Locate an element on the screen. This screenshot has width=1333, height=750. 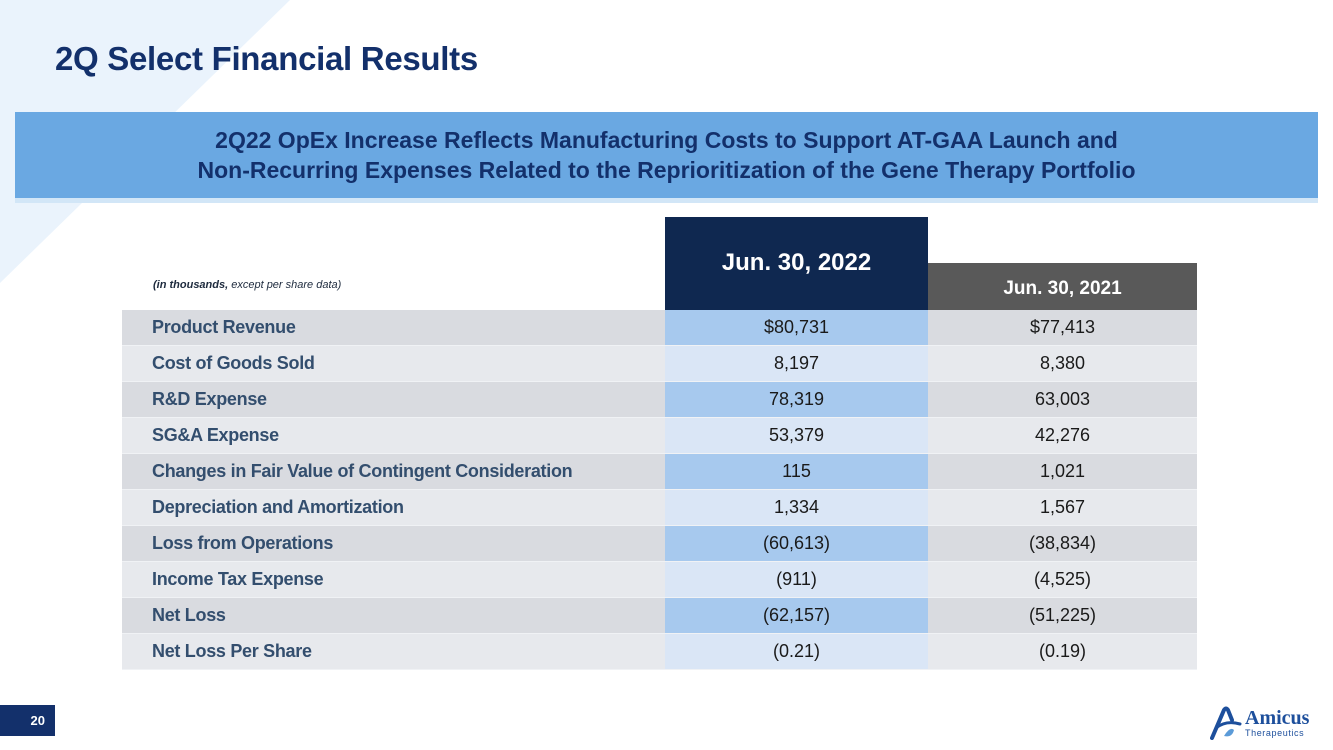
value-2022: (0.21) is located at coordinates (796, 651).